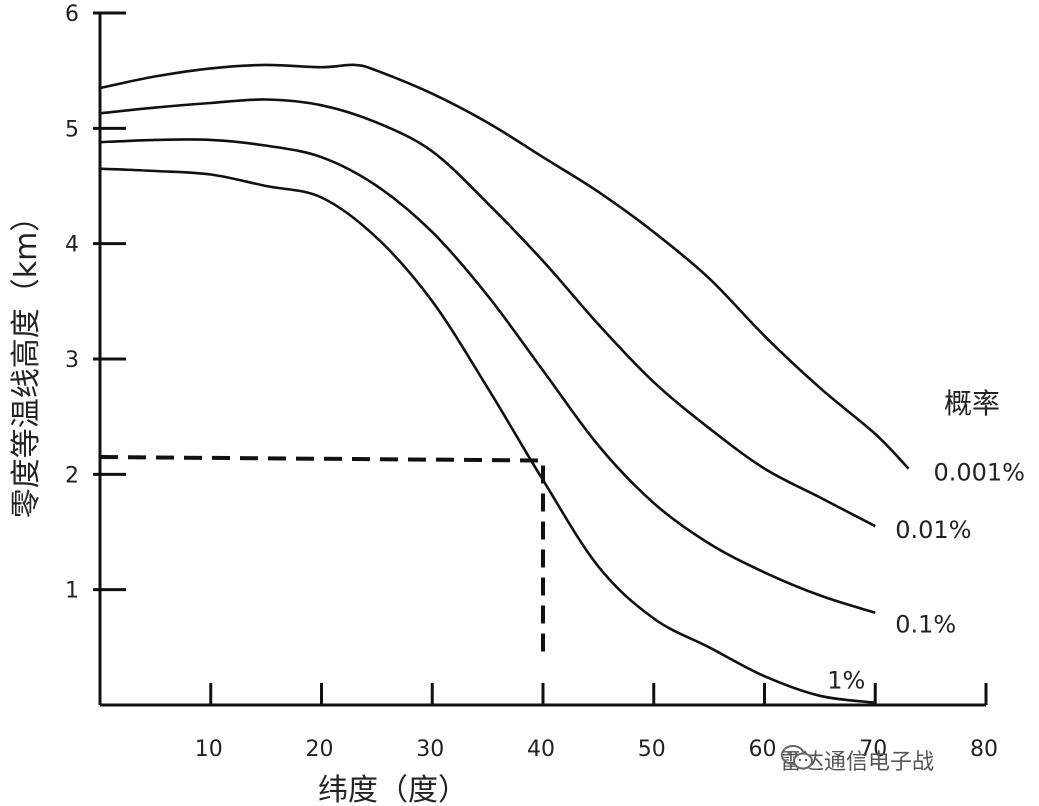 This screenshot has width=1039, height=806. I want to click on labels-group: 0.001% 0.01% 0.1% 1% 概率, so click(926, 541).